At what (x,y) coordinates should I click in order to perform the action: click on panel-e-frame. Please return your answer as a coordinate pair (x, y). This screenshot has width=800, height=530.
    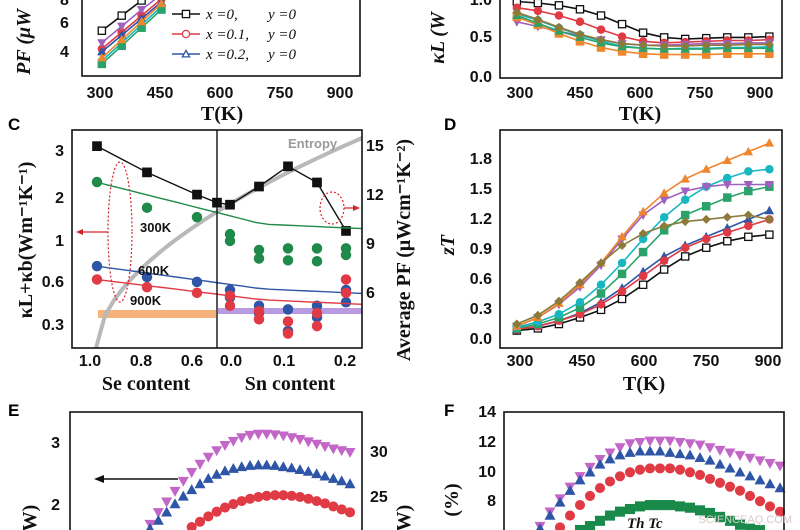
    Looking at the image, I should click on (216, 470).